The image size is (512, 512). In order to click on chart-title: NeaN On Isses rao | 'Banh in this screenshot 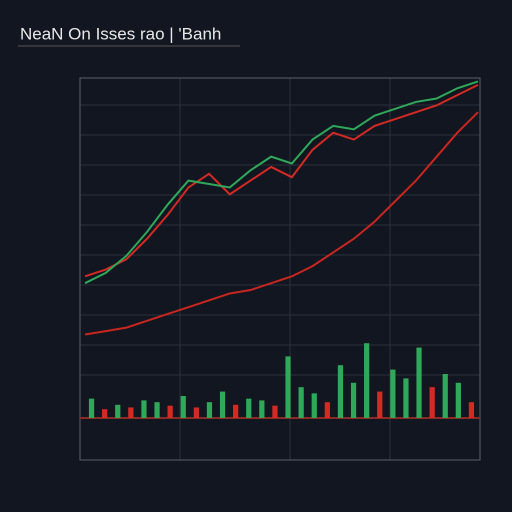, I will do `click(120, 33)`.